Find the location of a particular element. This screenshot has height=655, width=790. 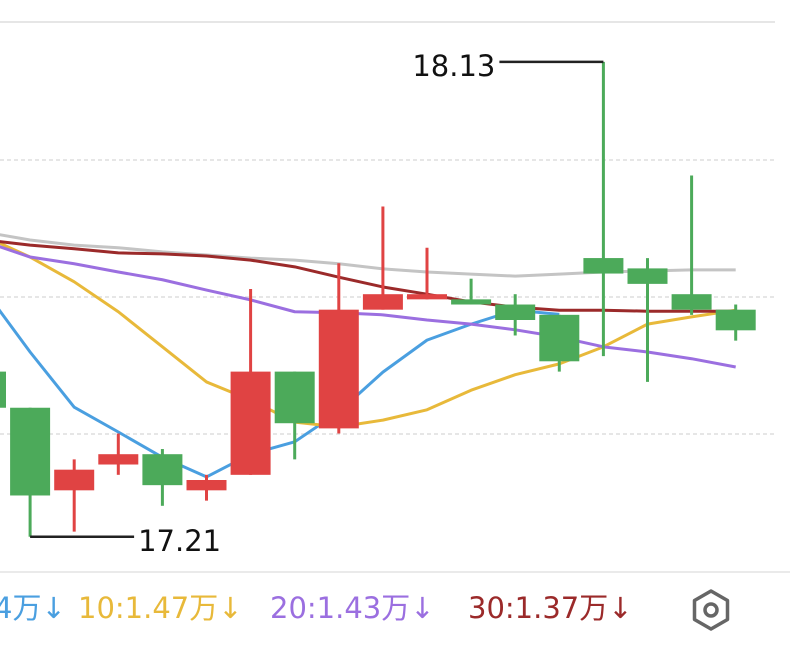

legend-entry: 20:1.43万↓ is located at coordinates (352, 608).